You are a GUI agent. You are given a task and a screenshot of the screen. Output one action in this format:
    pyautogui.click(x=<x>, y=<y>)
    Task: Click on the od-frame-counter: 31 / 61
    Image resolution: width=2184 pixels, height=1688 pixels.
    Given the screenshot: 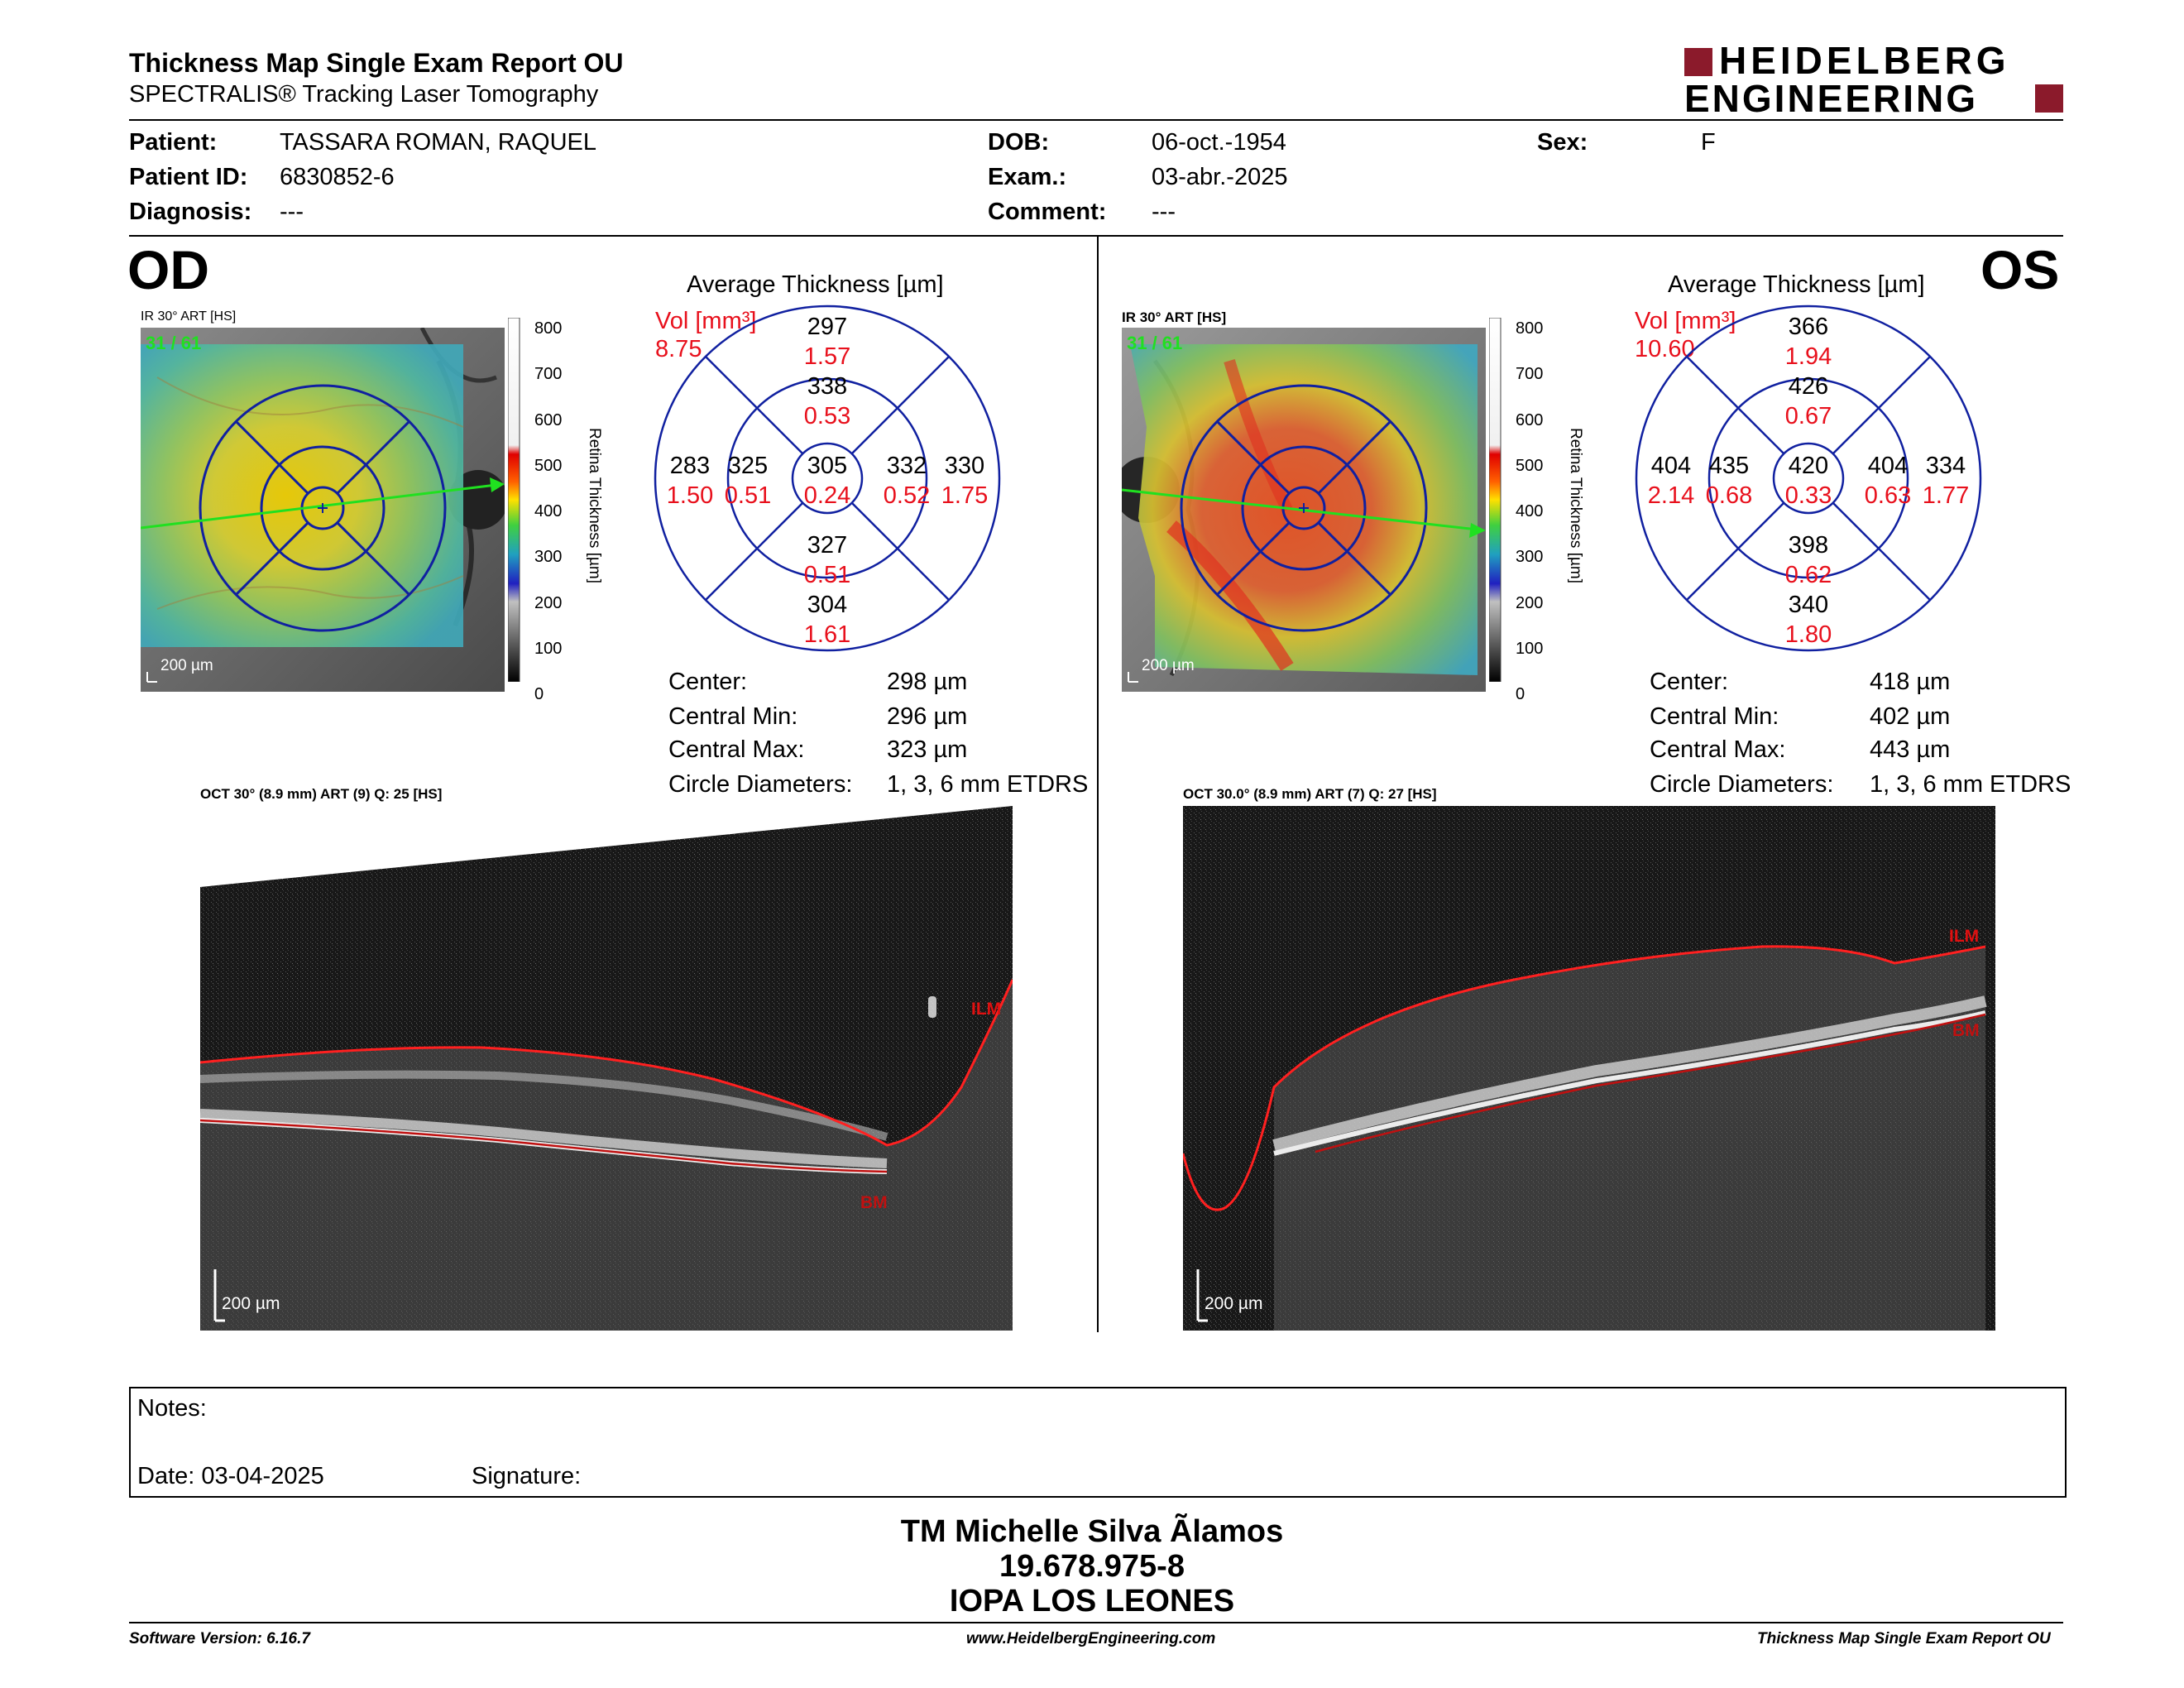 What is the action you would take?
    pyautogui.click(x=174, y=343)
    